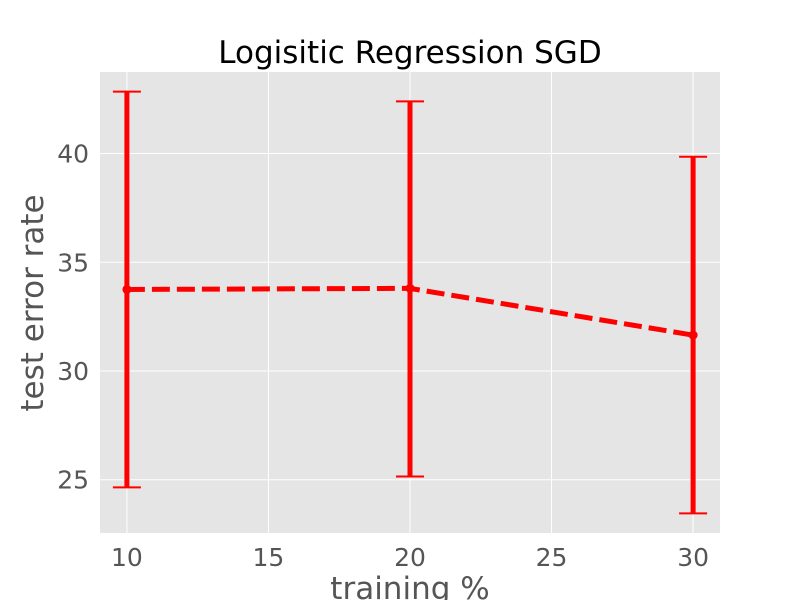 The height and width of the screenshot is (600, 800). What do you see at coordinates (410, 557) in the screenshot?
I see `x-tick-label: 20` at bounding box center [410, 557].